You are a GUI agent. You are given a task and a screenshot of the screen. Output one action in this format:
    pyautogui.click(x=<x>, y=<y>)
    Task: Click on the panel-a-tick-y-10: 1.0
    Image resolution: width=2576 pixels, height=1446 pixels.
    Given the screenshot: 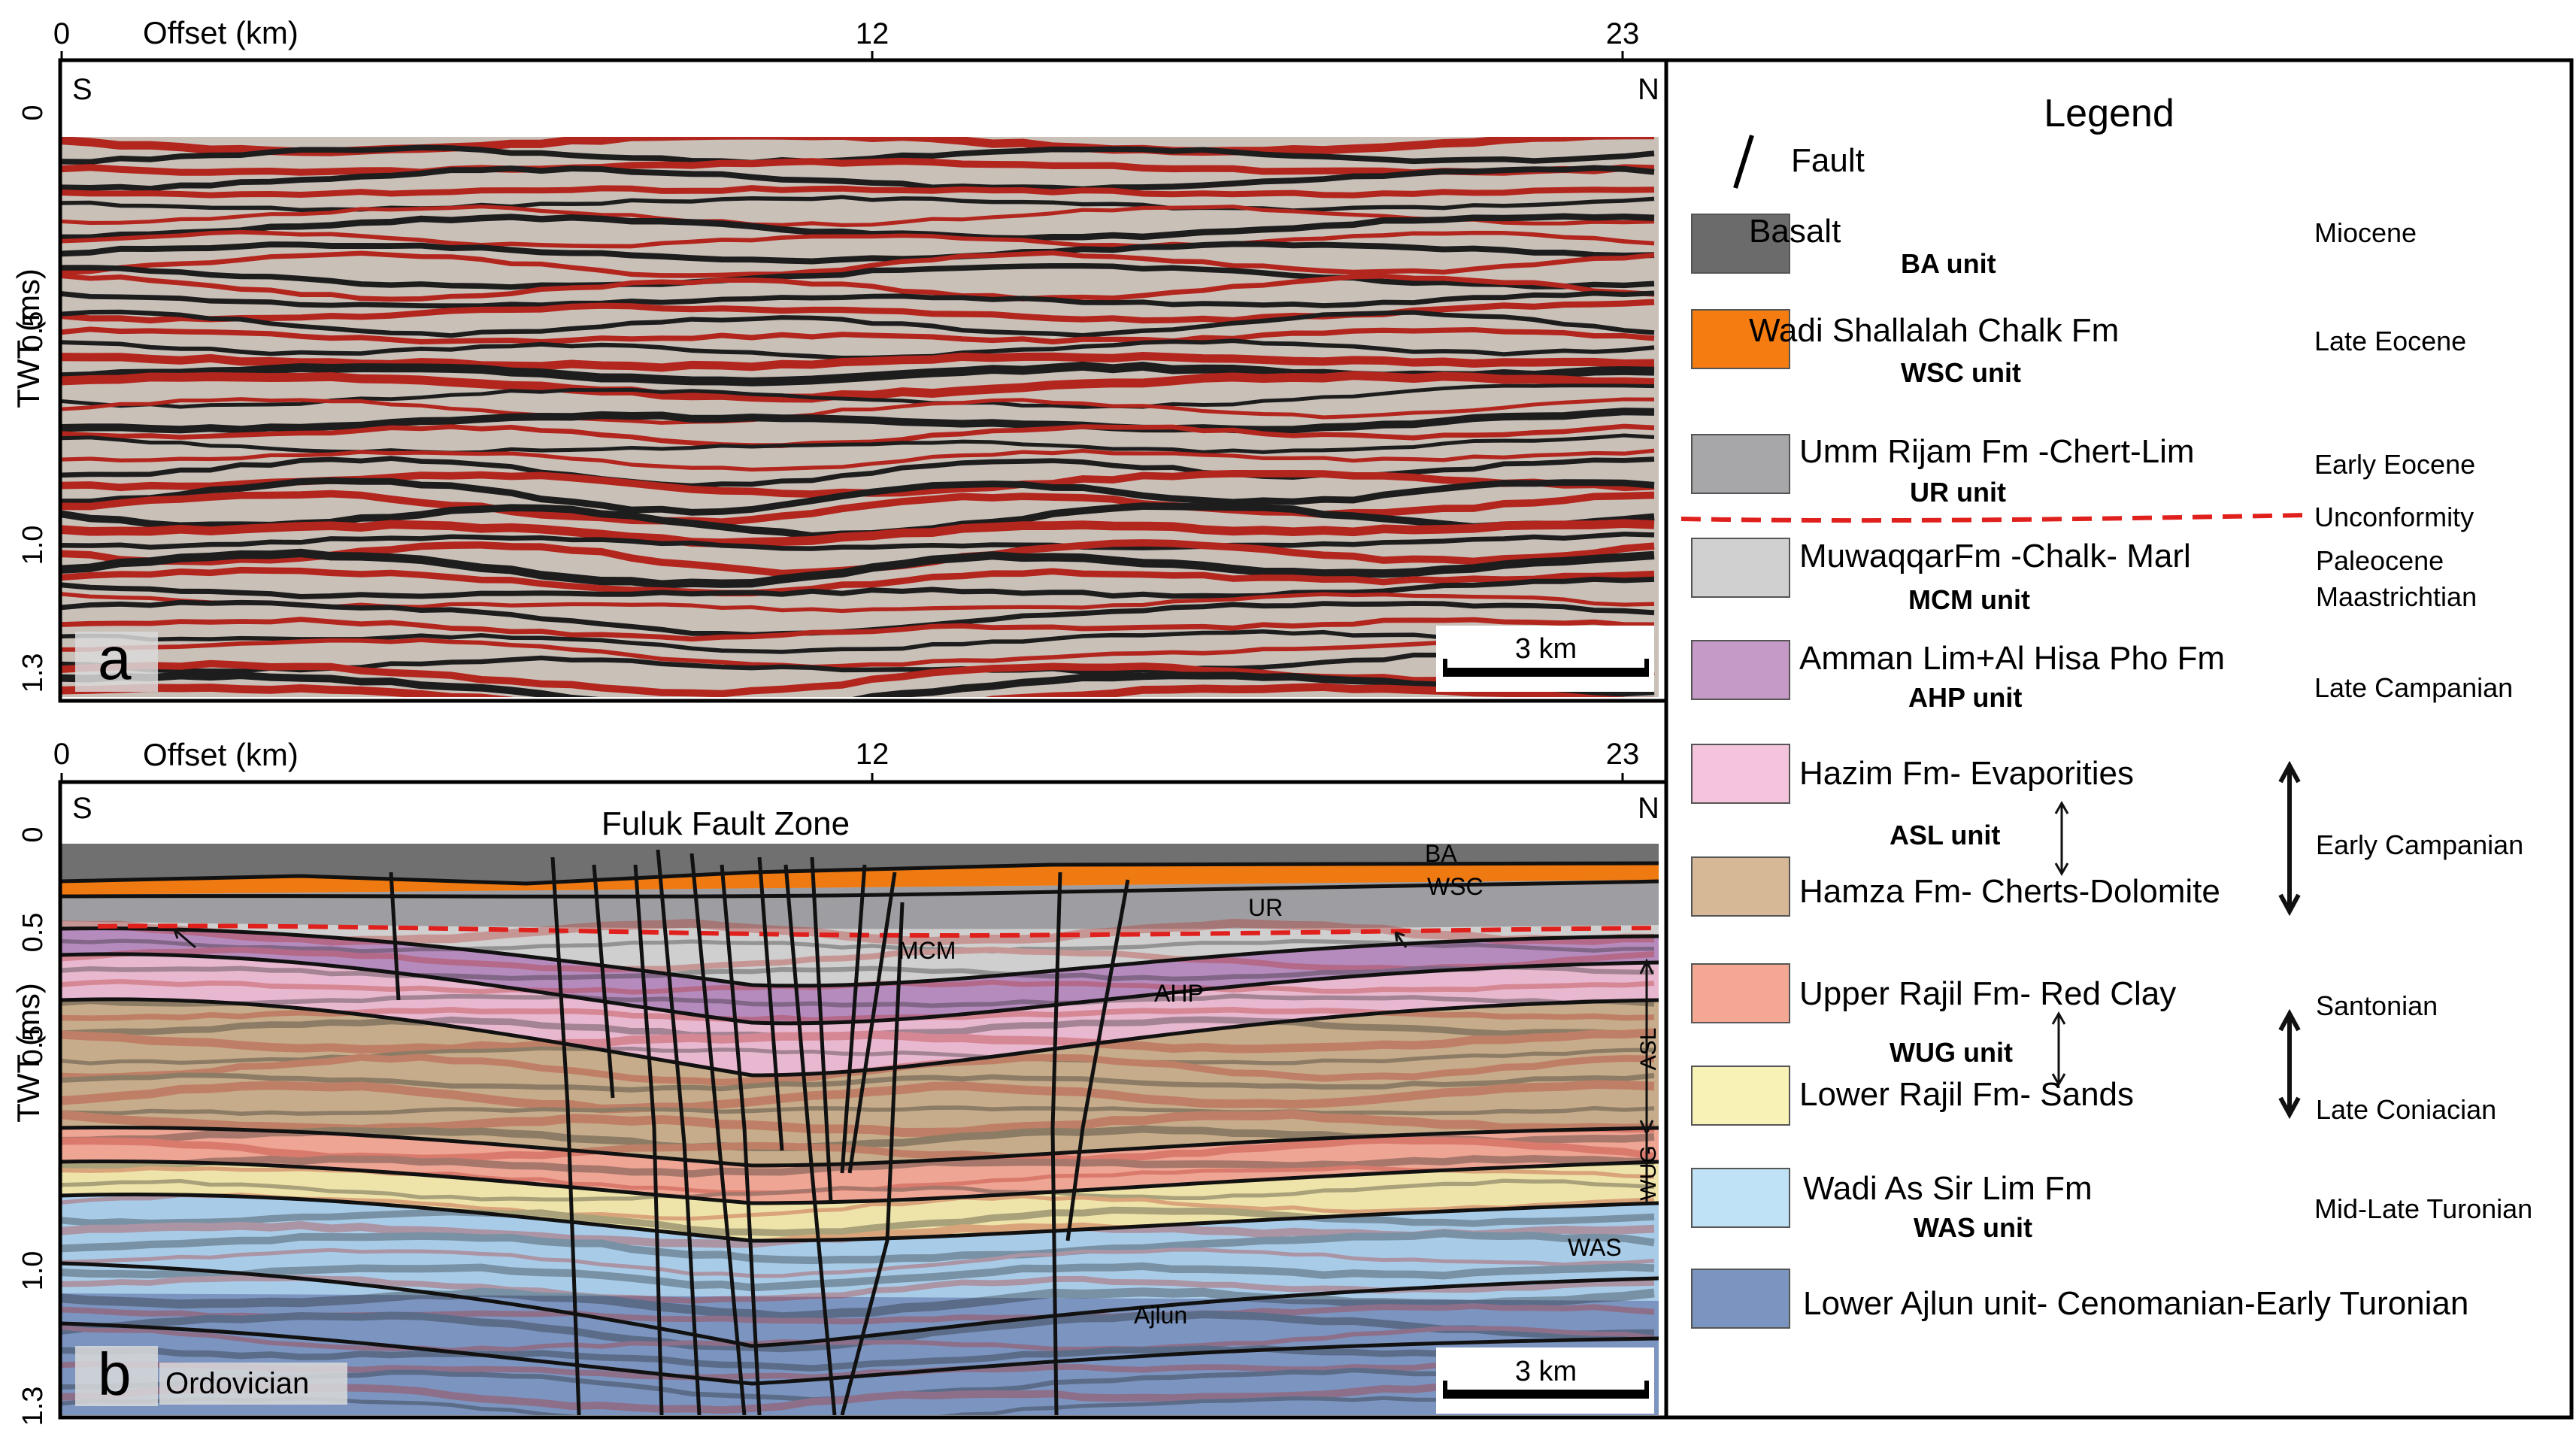 What is the action you would take?
    pyautogui.click(x=33, y=545)
    